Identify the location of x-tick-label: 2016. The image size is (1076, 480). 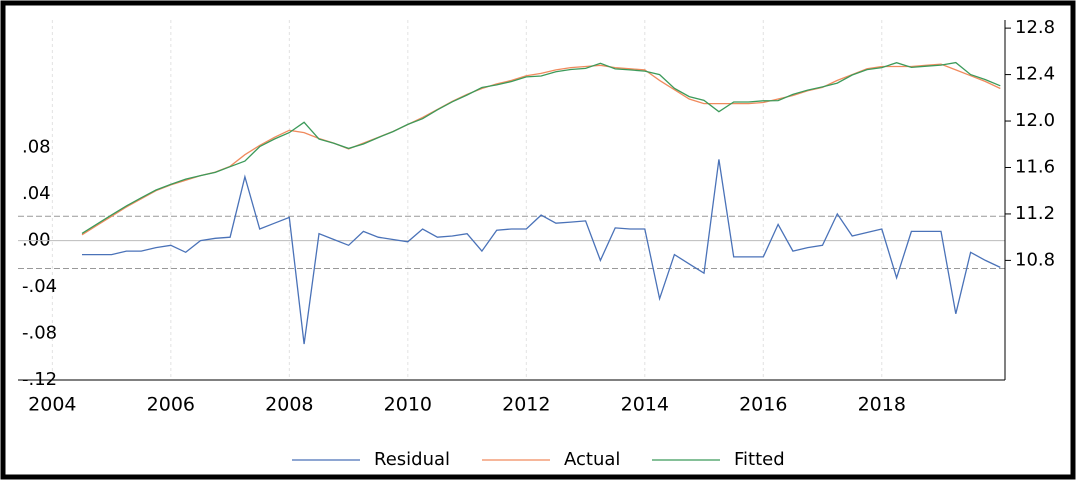
(763, 405).